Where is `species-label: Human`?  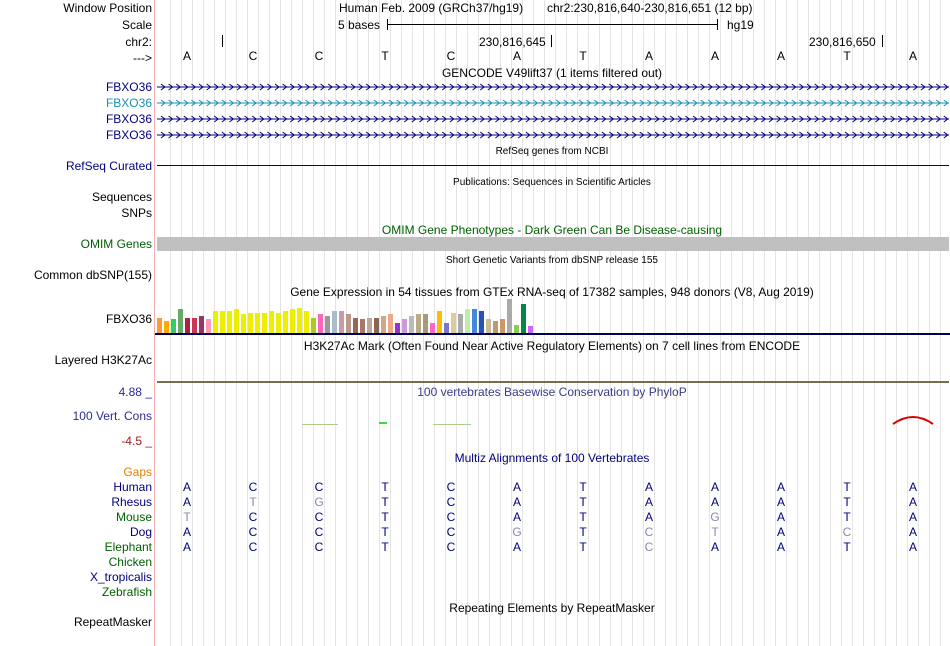
species-label: Human is located at coordinates (132, 487).